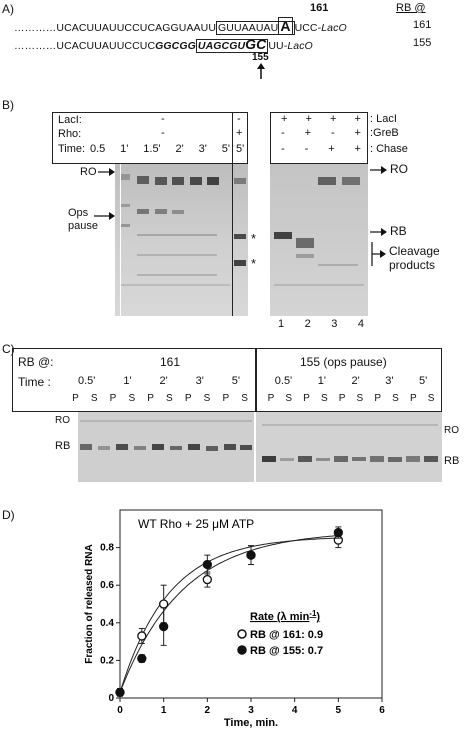 The image size is (474, 732). Describe the element at coordinates (8, 349) in the screenshot. I see `panel-c-label: C)` at that location.